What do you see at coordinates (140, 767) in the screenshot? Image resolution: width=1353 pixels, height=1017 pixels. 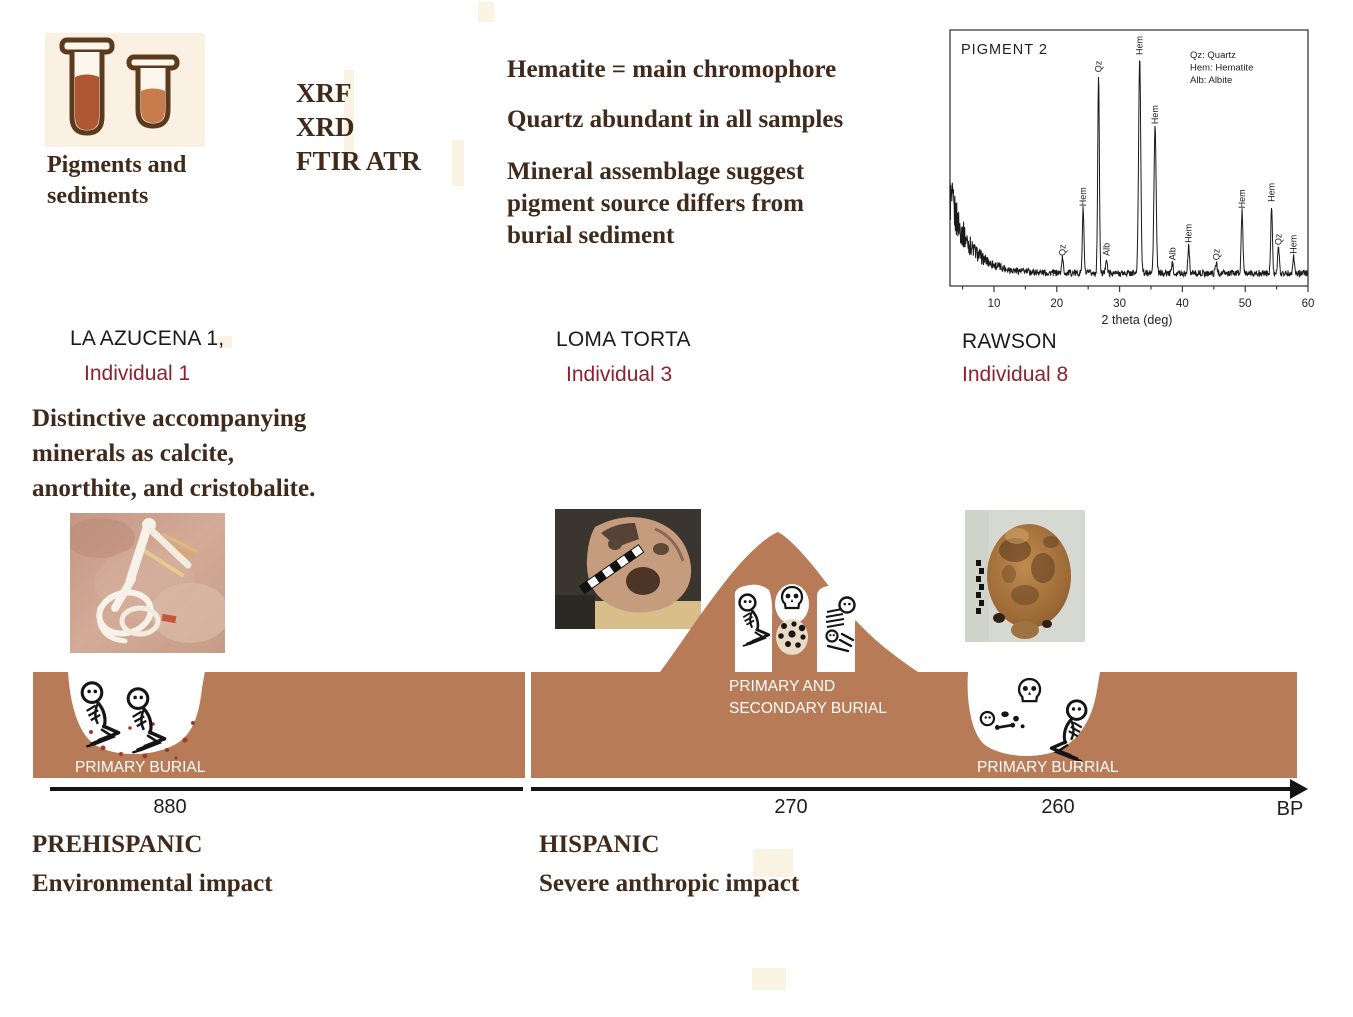 I see `burial-label-primary: PRIMARY BURIAL` at bounding box center [140, 767].